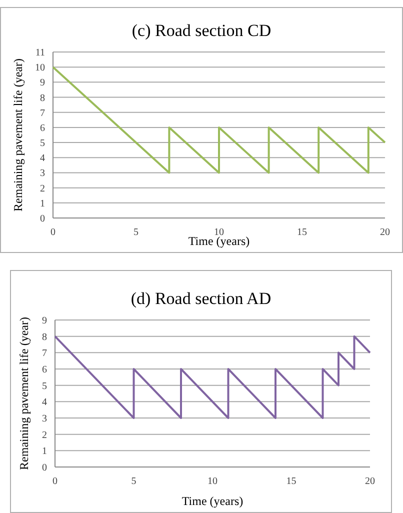 The image size is (403, 513). Describe the element at coordinates (201, 298) in the screenshot. I see `chart-title: (d) Road section AD` at that location.